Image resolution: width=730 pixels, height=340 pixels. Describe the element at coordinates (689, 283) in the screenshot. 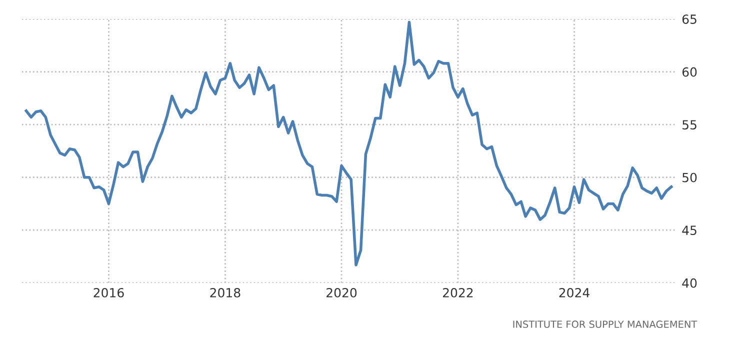

I see `y-tick-label: 40` at that location.